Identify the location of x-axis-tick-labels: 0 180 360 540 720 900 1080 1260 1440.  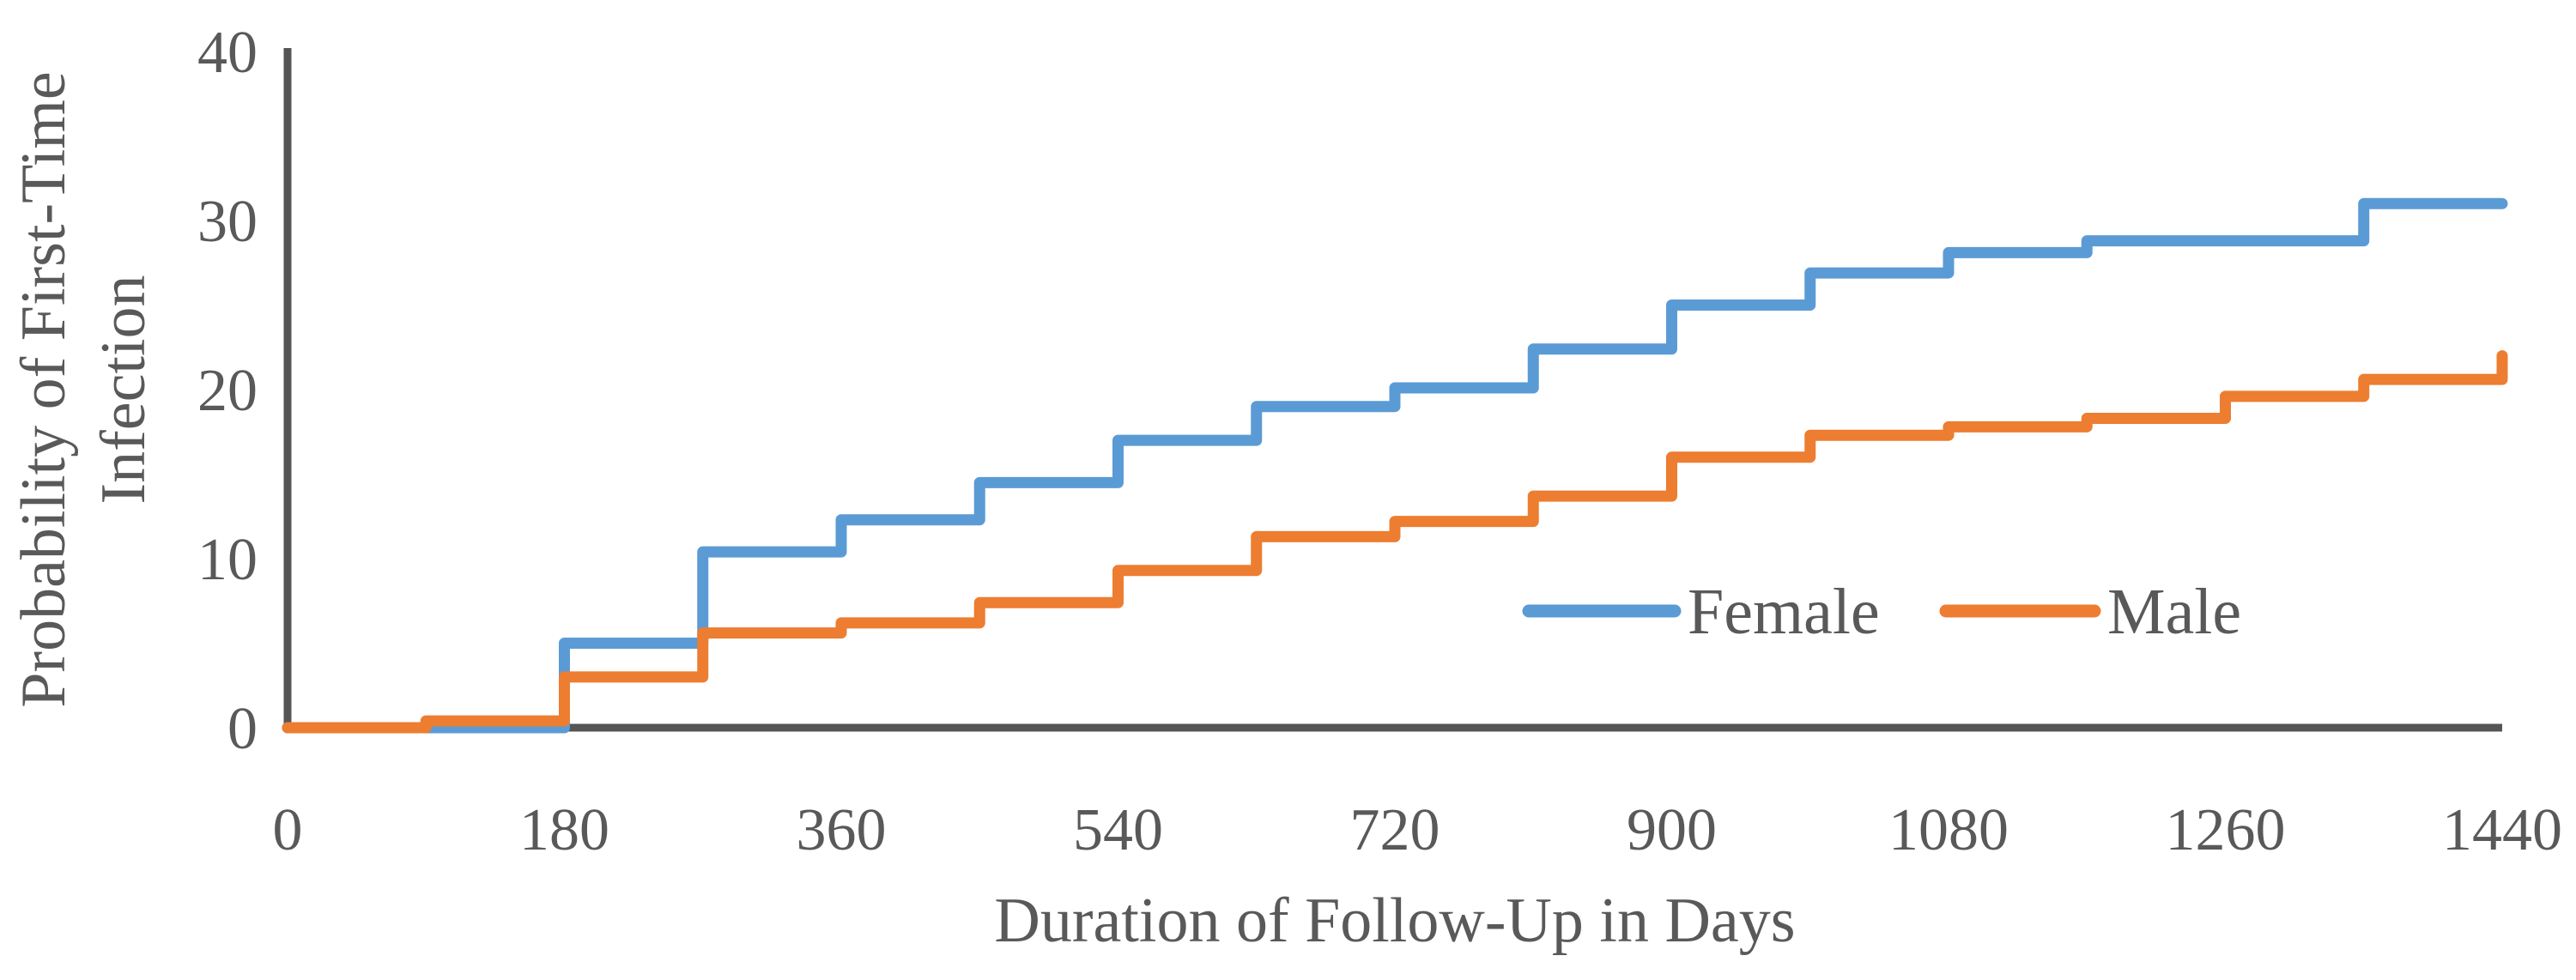
(1418, 830).